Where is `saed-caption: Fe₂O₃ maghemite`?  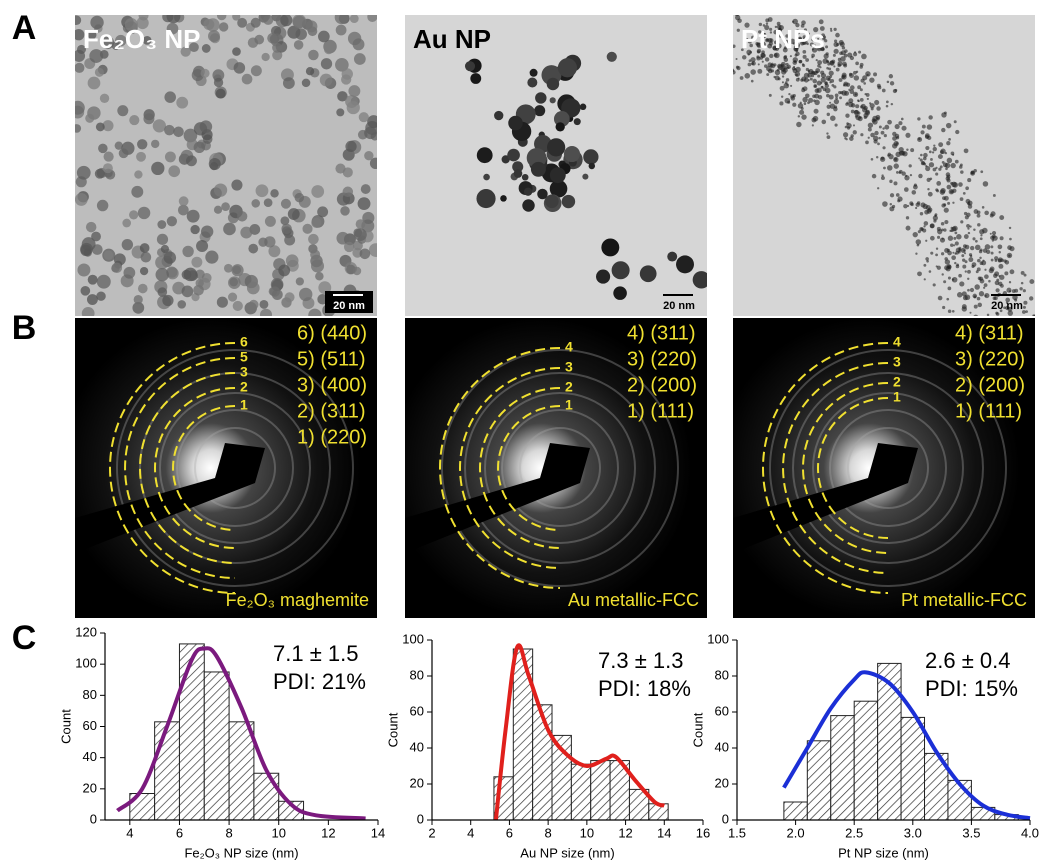 saed-caption: Fe₂O₃ maghemite is located at coordinates (297, 600).